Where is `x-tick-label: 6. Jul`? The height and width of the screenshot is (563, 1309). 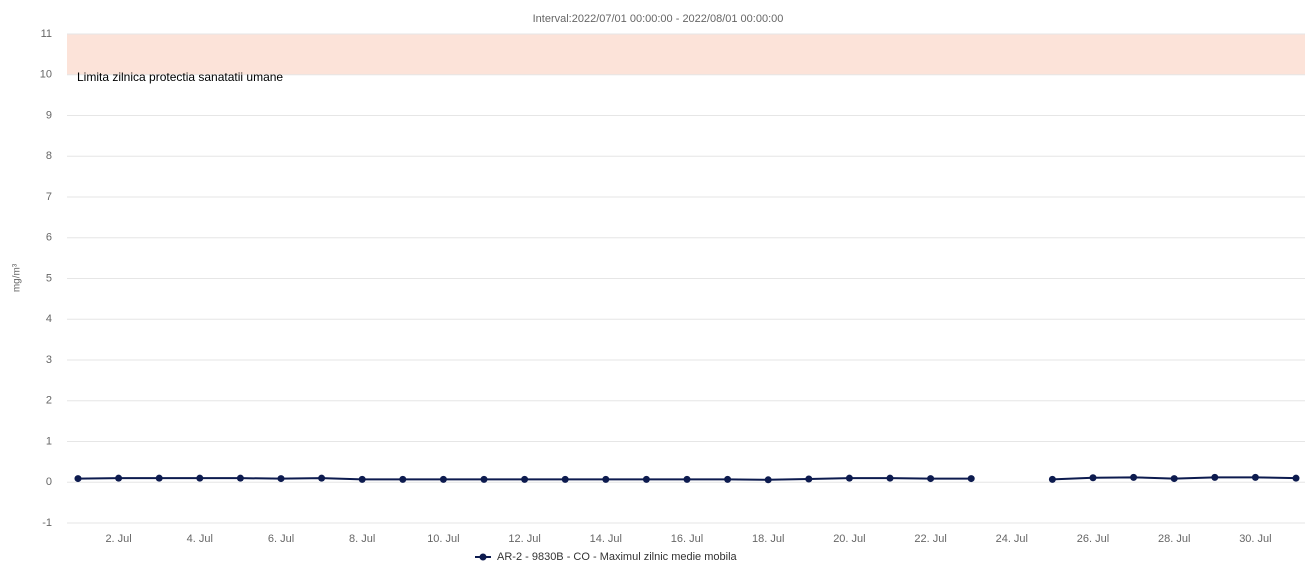 x-tick-label: 6. Jul is located at coordinates (281, 539).